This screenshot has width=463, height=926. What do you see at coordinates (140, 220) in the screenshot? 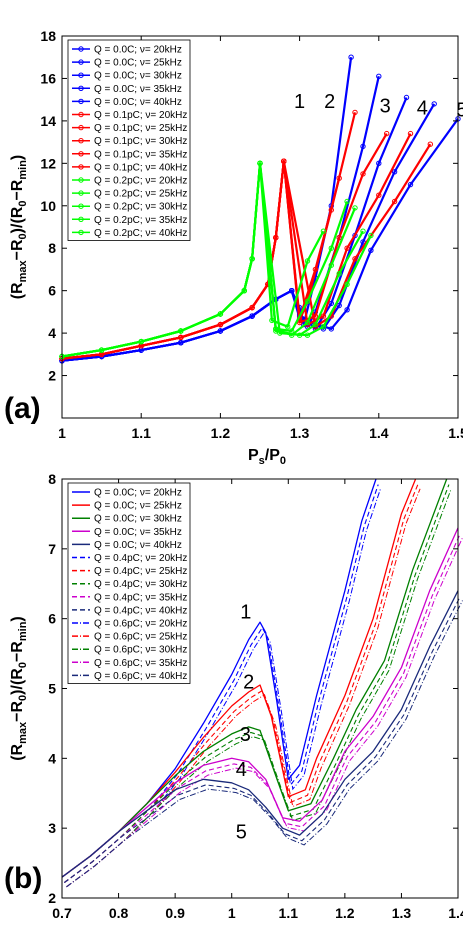
I see `legend-entry-a-14: Q = 0.2pC; ν= 35kHz` at bounding box center [140, 220].